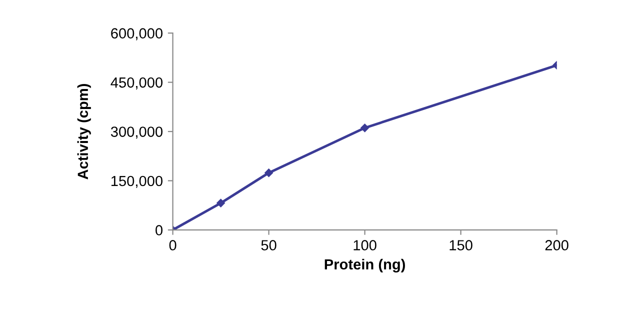  I want to click on y-tick-label: 150,000, so click(137, 182).